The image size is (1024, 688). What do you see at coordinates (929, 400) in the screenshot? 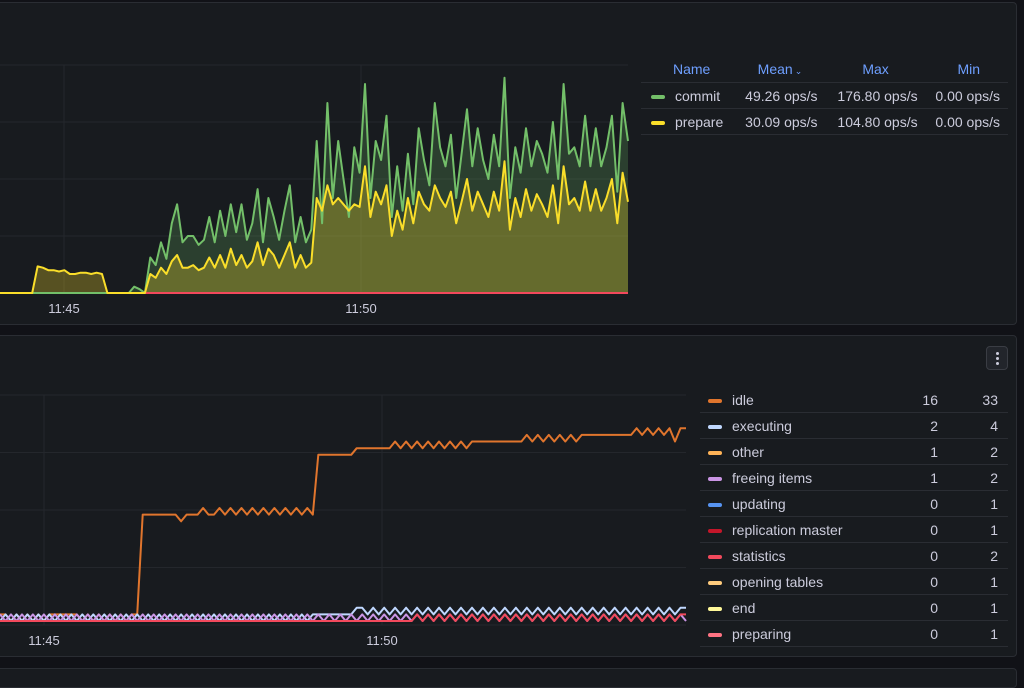
I see `legend-value-1: 16` at bounding box center [929, 400].